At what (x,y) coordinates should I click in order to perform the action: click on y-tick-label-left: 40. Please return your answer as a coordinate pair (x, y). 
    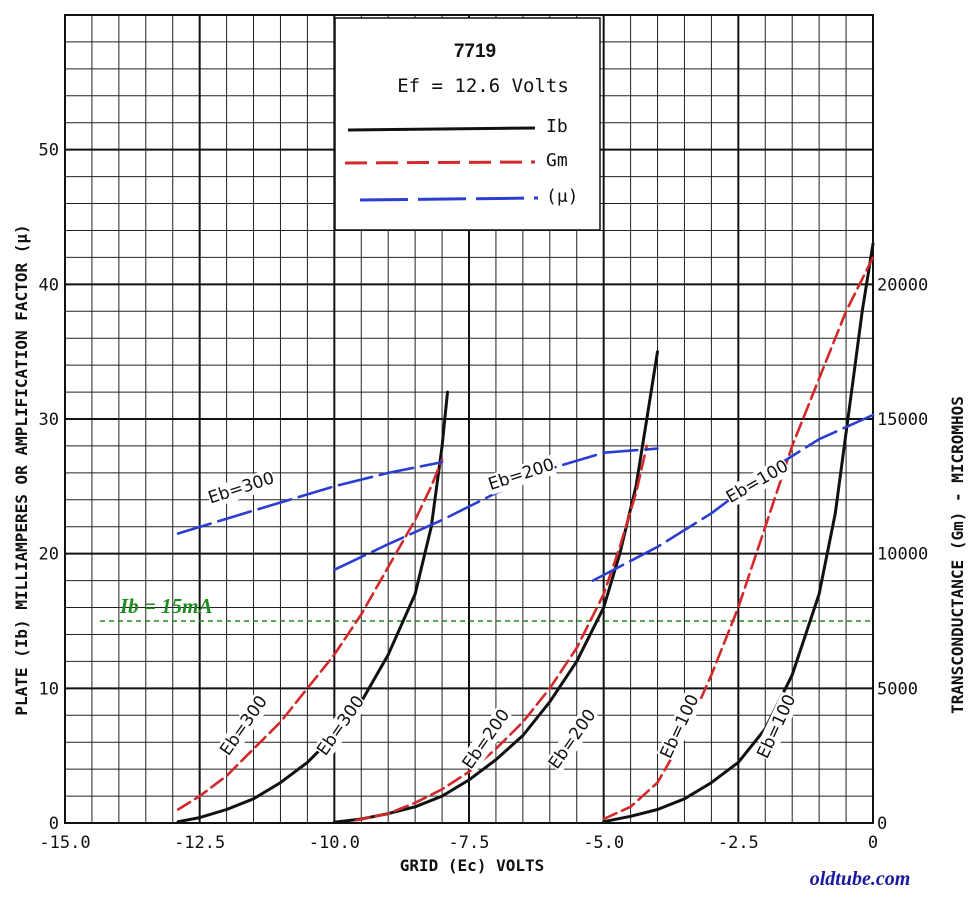
    Looking at the image, I should click on (49, 285).